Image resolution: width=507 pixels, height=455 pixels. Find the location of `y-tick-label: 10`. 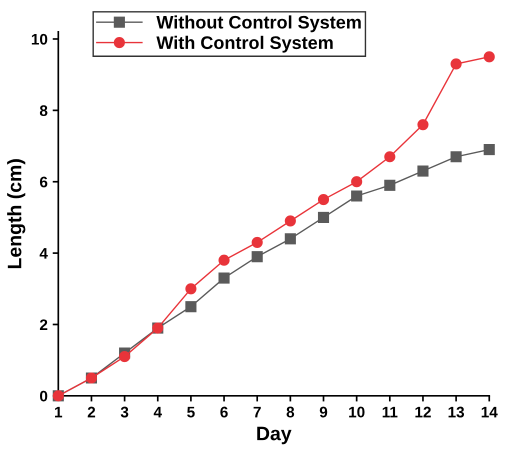

y-tick-label: 10 is located at coordinates (40, 39).